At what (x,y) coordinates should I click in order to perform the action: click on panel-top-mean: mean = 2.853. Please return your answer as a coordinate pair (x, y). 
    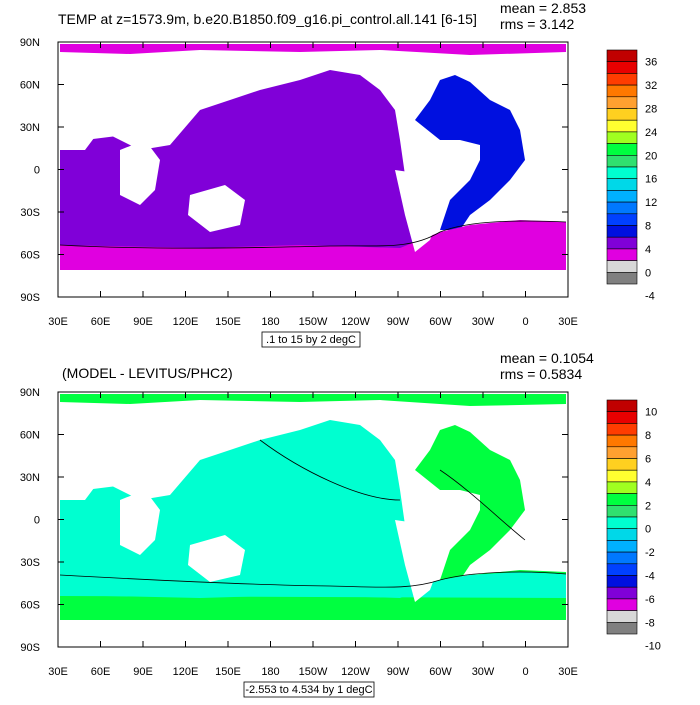
    Looking at the image, I should click on (543, 8).